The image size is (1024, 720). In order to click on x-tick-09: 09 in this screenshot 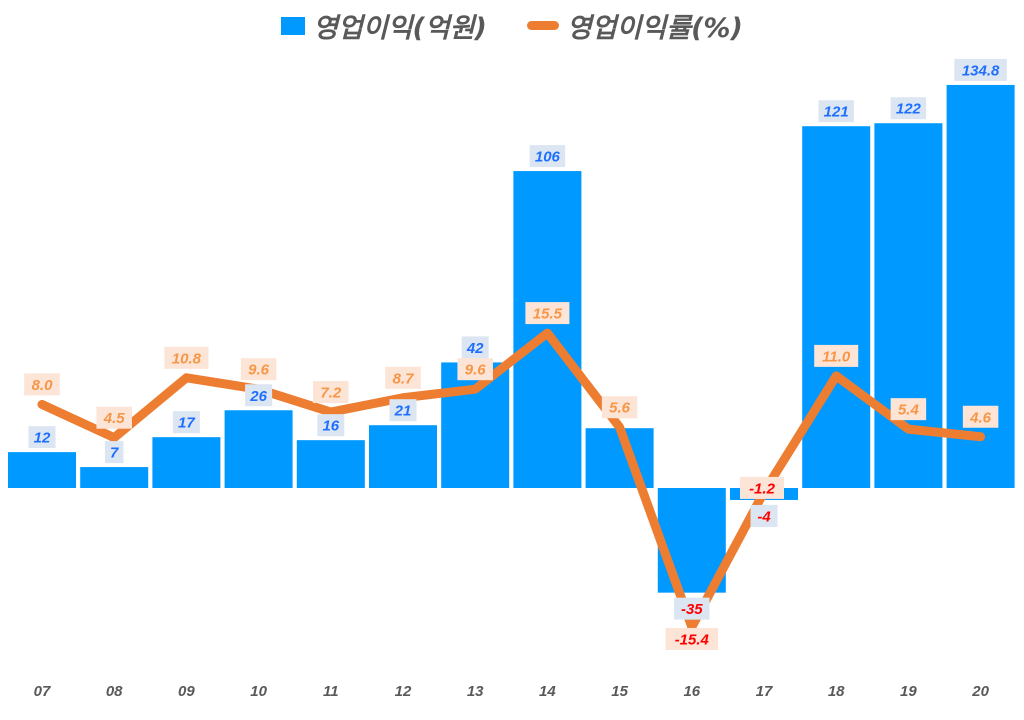, I will do `click(186, 691)`.